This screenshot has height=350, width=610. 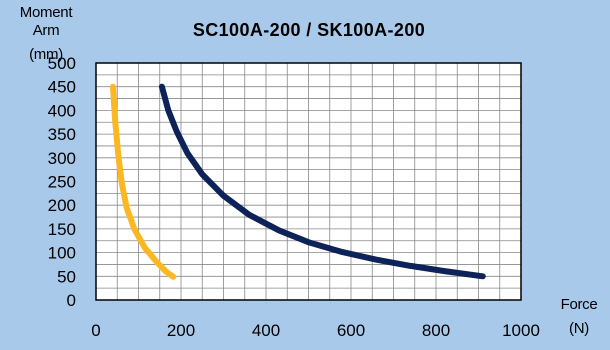 What do you see at coordinates (62, 110) in the screenshot?
I see `y-tick-label: 400` at bounding box center [62, 110].